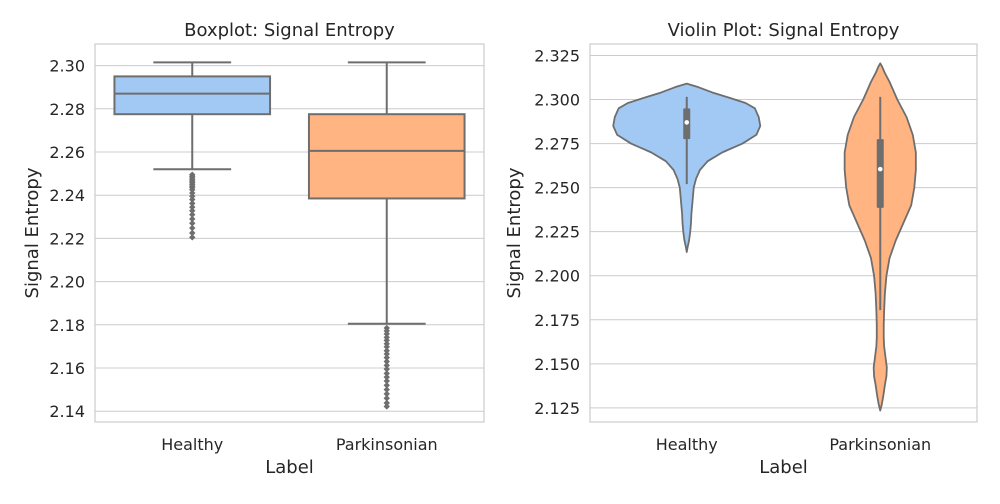 The image size is (1000, 504). What do you see at coordinates (67, 325) in the screenshot?
I see `y-tick-label: 2.18` at bounding box center [67, 325].